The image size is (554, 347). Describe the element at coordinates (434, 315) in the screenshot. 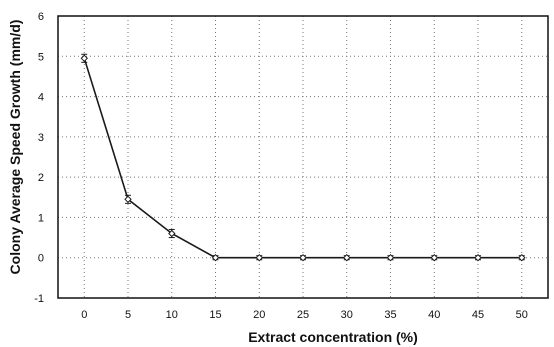

I see `x-tick-label: 40` at that location.